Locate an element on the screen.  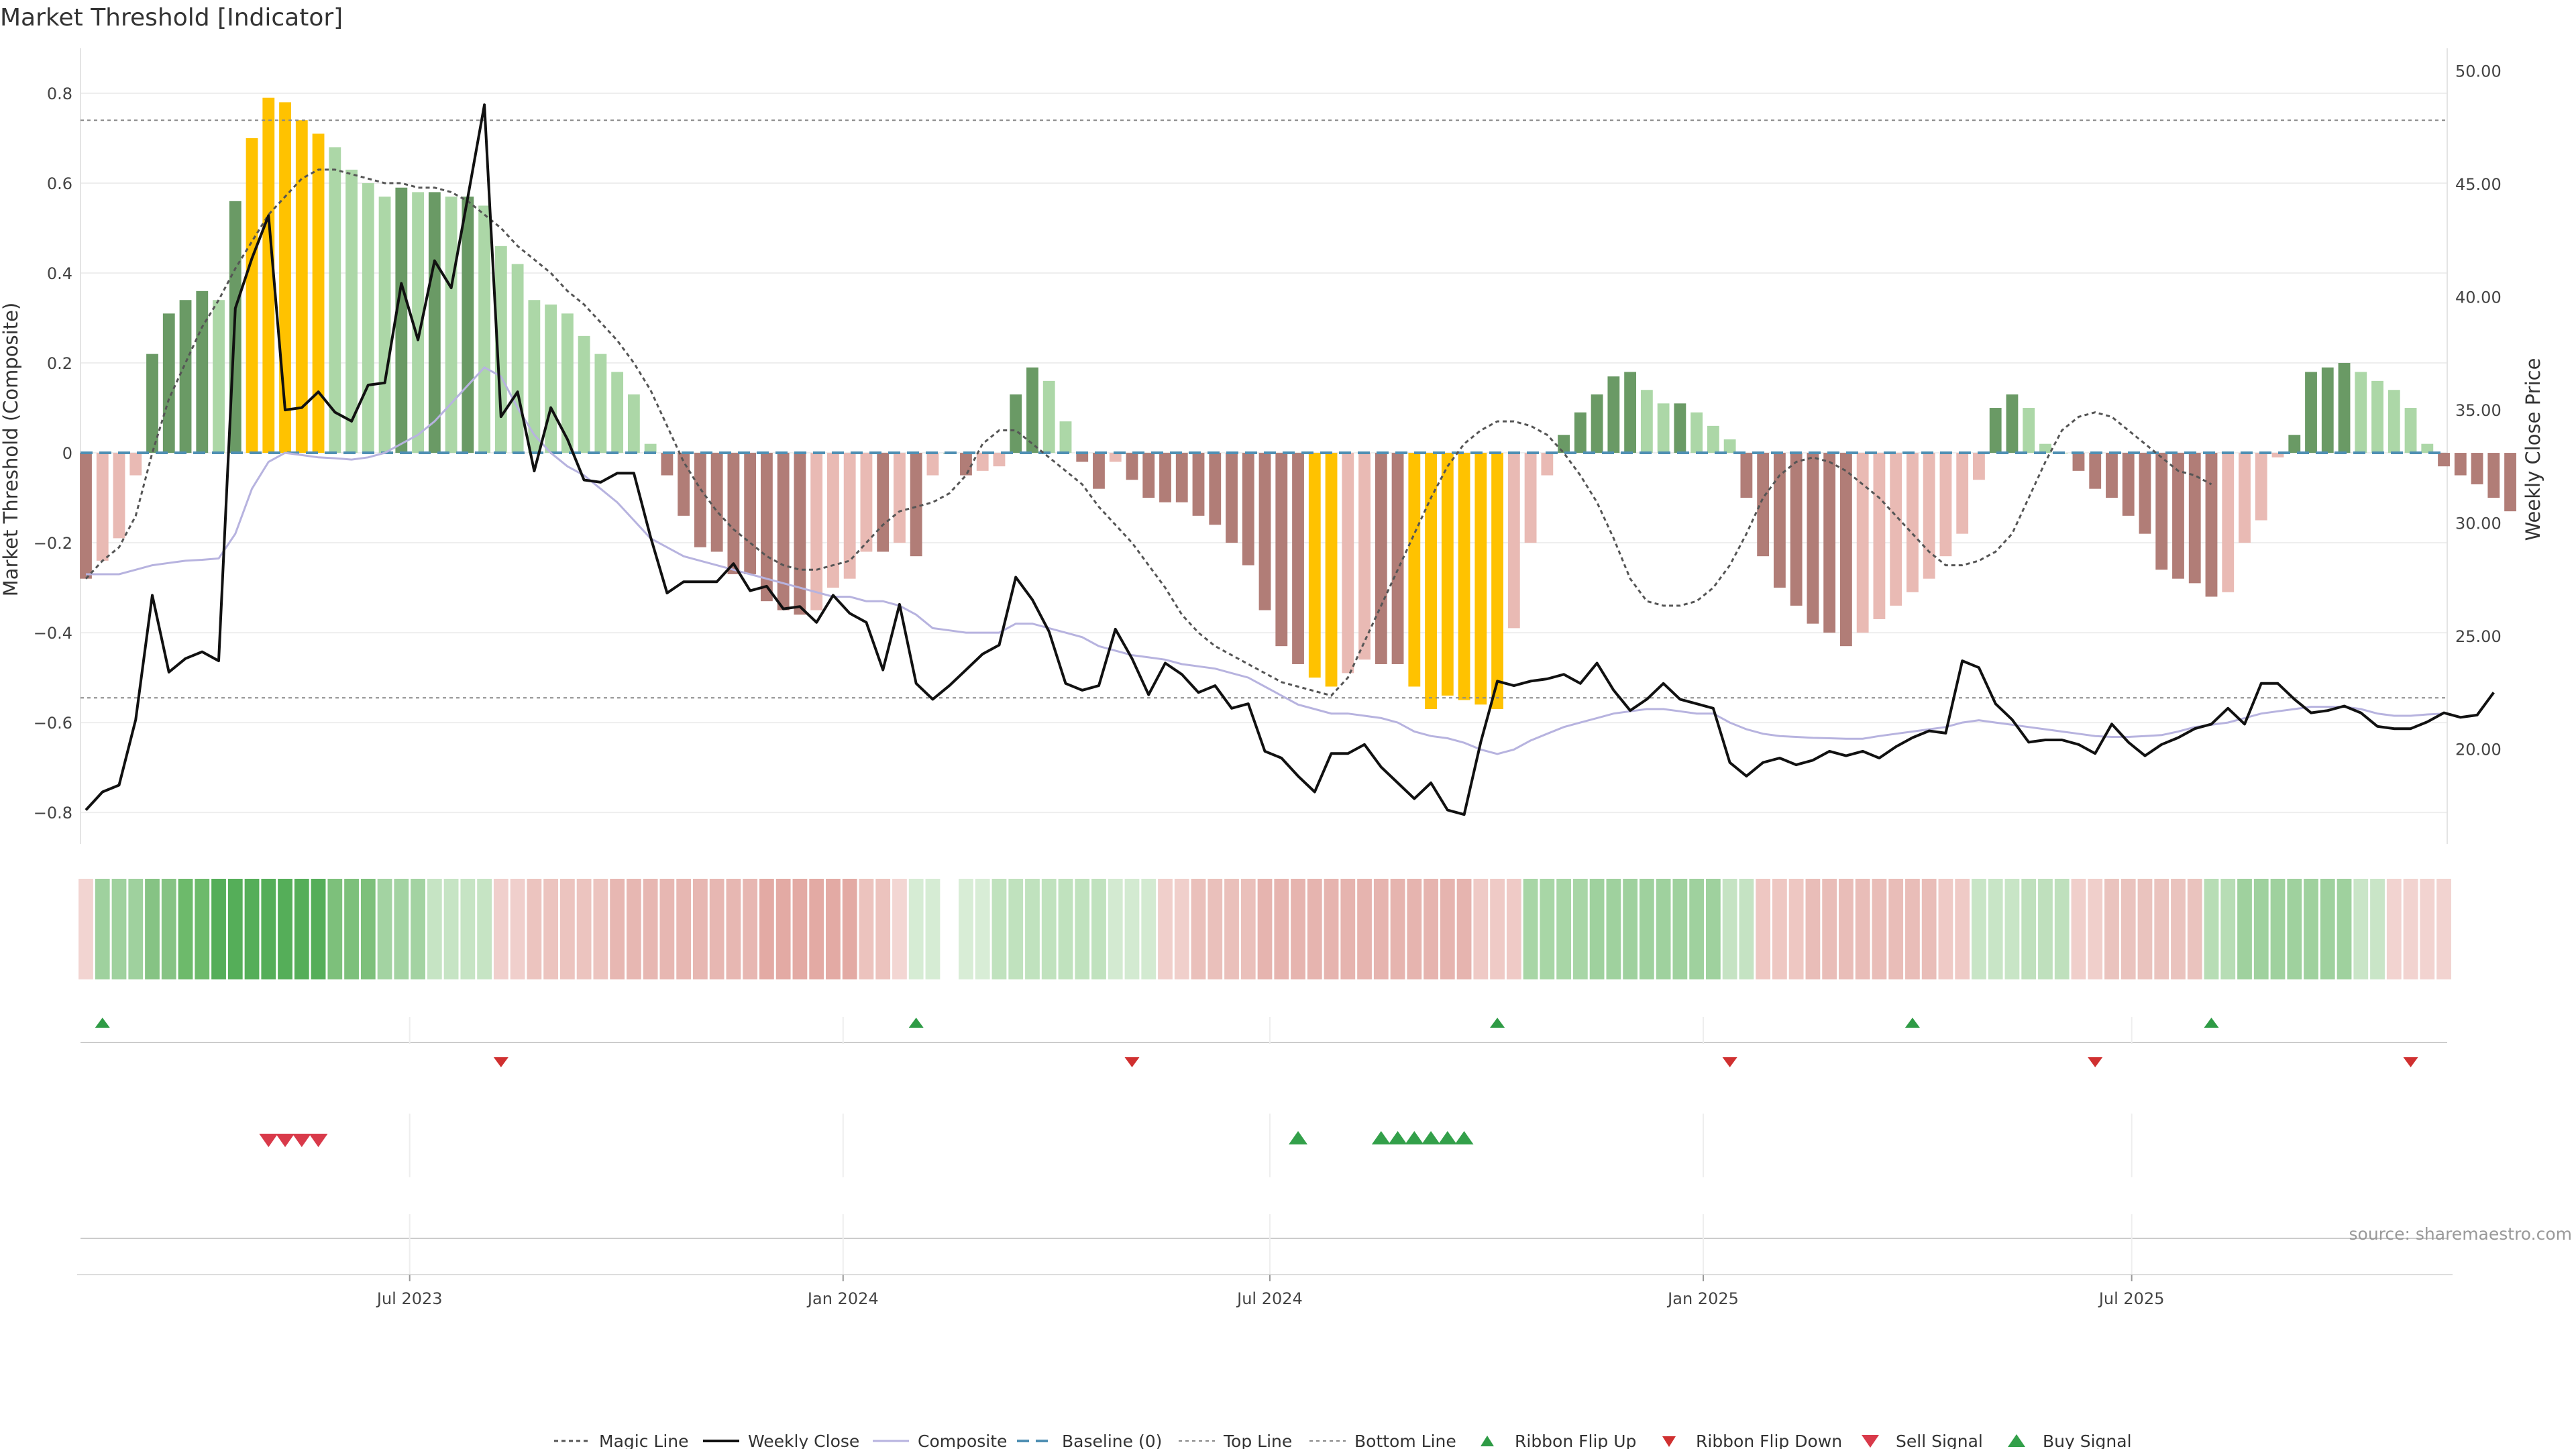
ribbon-flip-down-marker is located at coordinates (500, 1062).